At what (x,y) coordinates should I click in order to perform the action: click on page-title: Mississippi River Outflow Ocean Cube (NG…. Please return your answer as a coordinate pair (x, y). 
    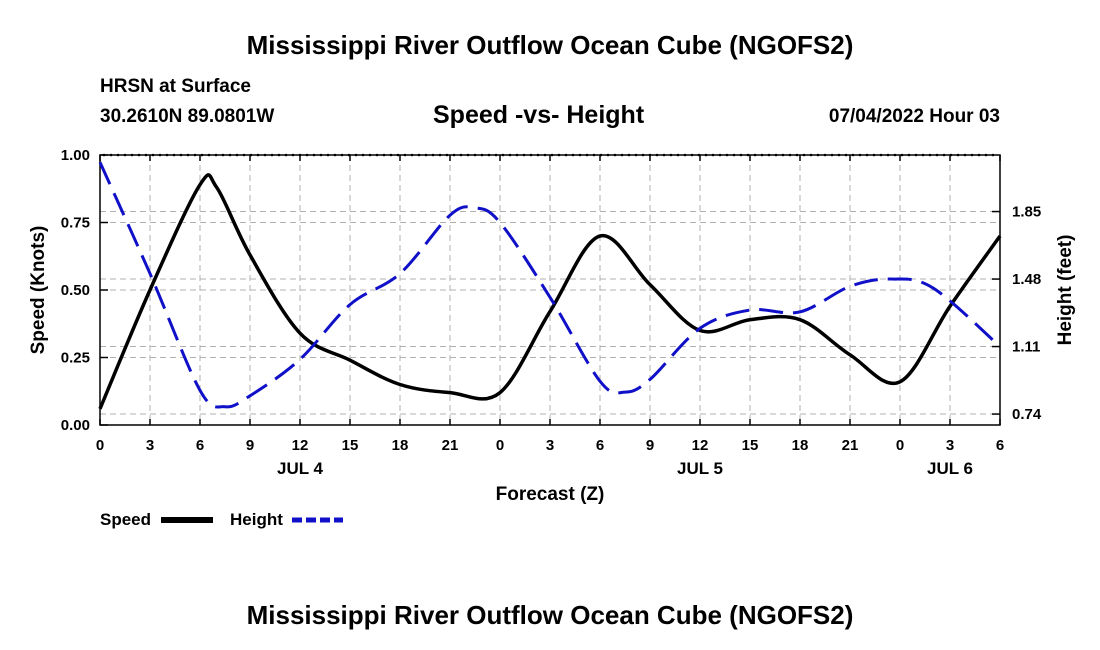
    Looking at the image, I should click on (550, 45).